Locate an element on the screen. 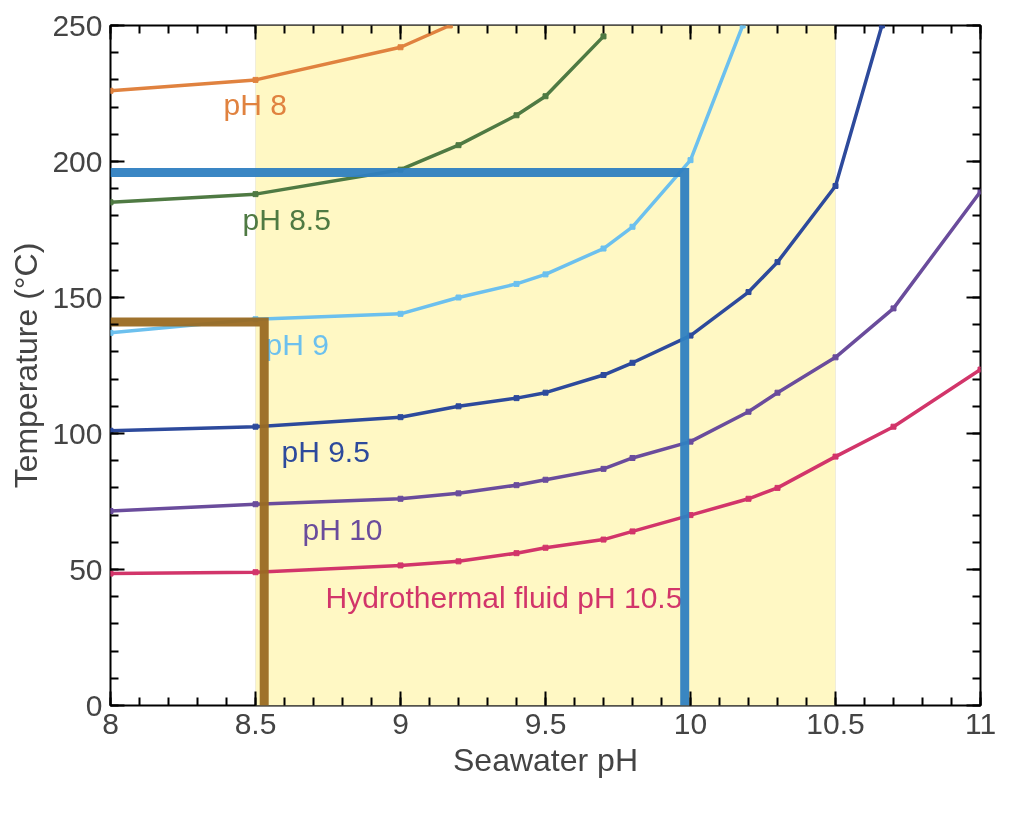 Image resolution: width=1018 pixels, height=816 pixels. x-tick-label: 9.5 is located at coordinates (545, 723).